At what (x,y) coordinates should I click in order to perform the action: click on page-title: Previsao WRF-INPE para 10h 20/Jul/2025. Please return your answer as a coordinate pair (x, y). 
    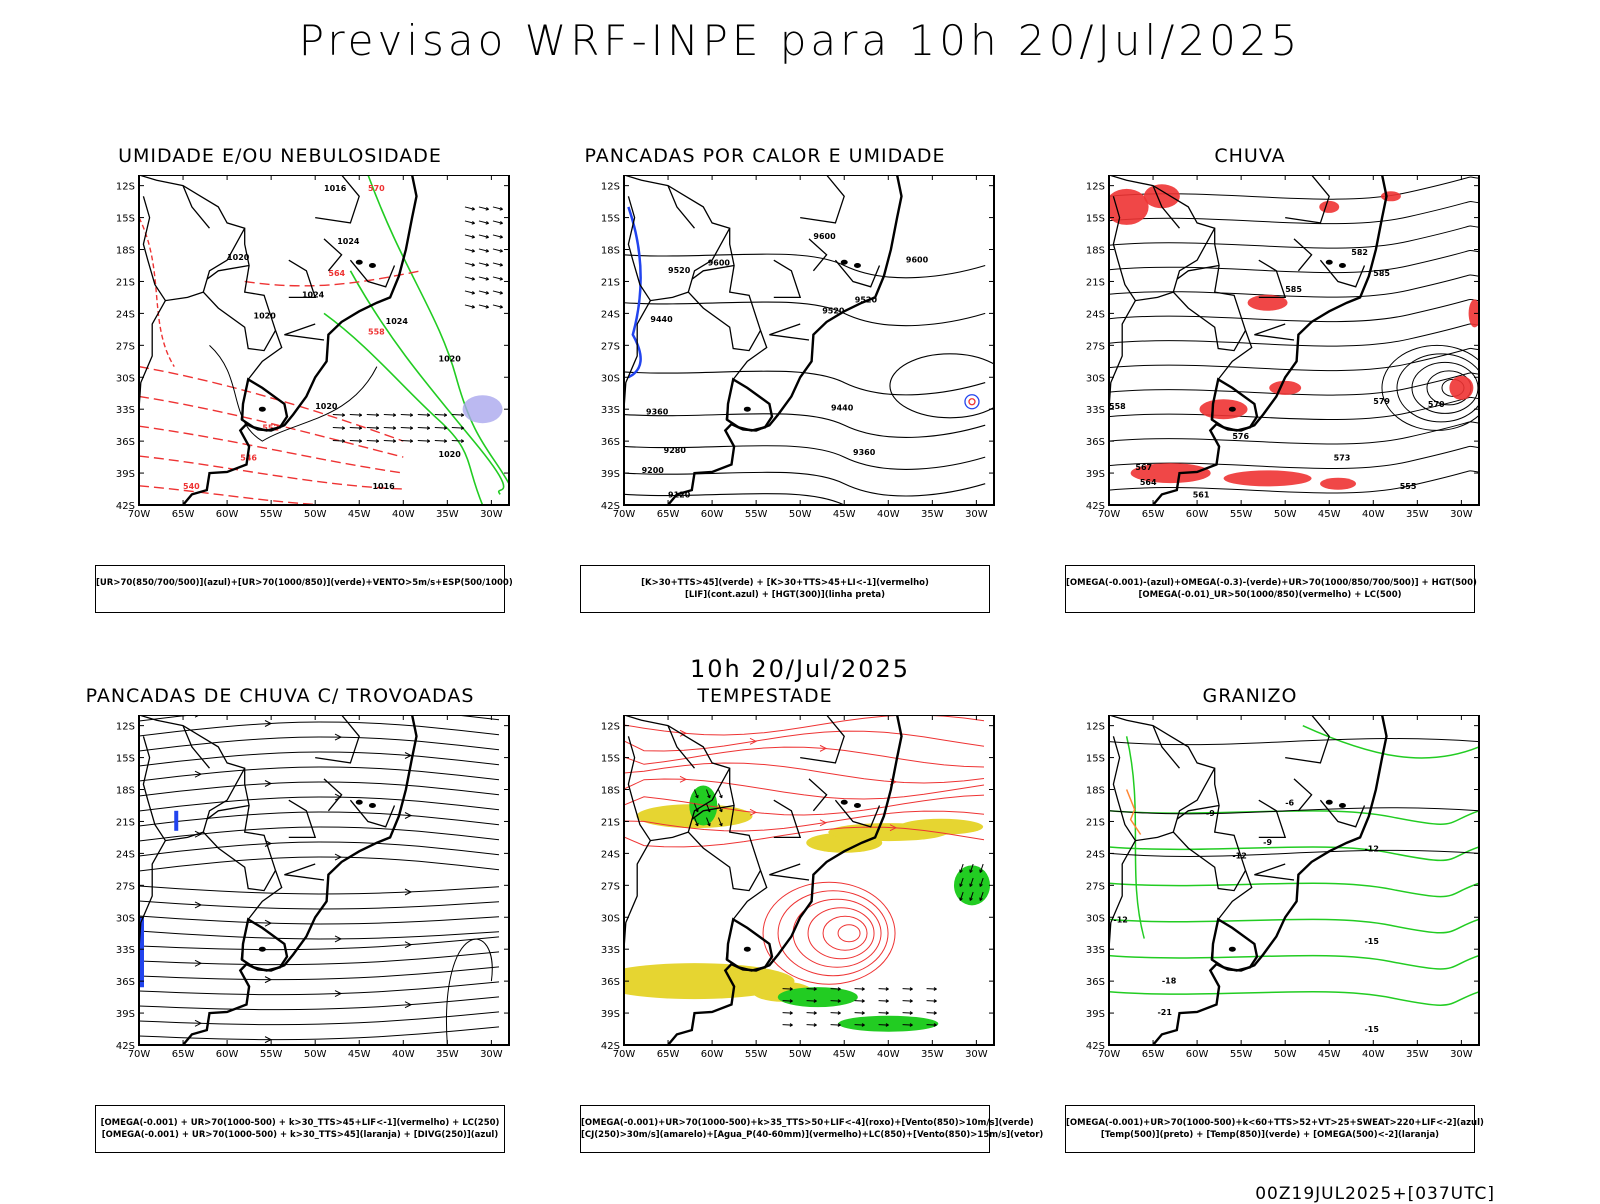
    Looking at the image, I should click on (800, 40).